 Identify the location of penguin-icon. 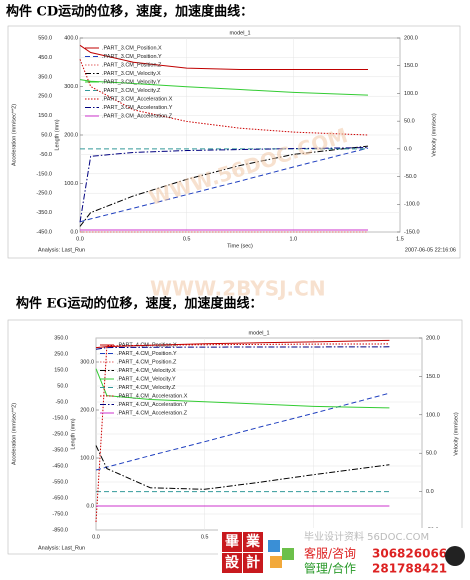
(455, 556).